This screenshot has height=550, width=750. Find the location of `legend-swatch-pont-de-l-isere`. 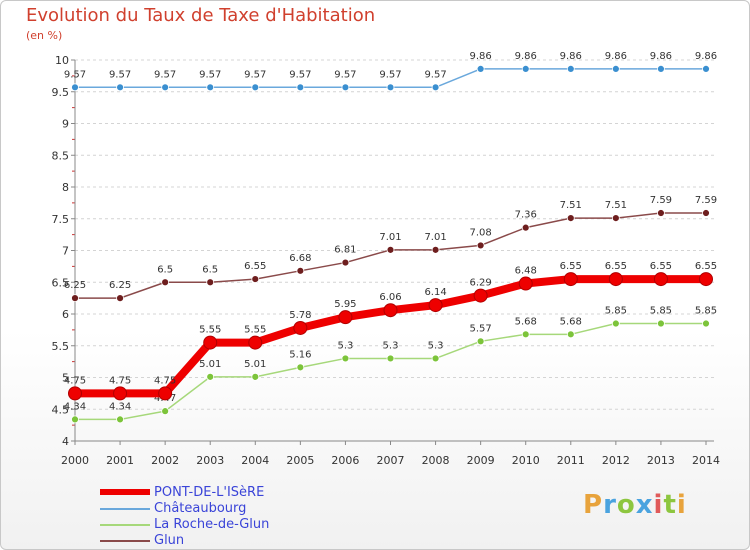

legend-swatch-pont-de-l-isere is located at coordinates (125, 492).